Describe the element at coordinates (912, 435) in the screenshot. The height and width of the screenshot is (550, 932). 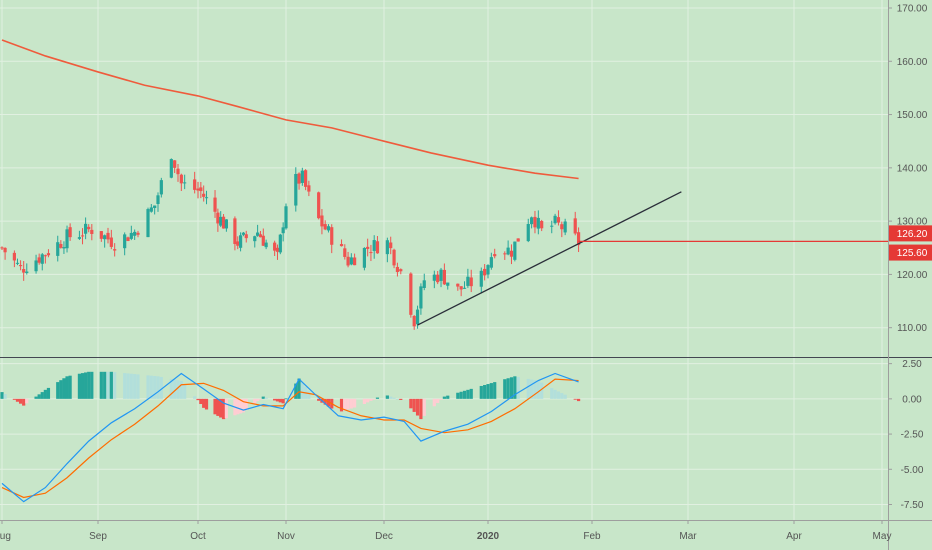
I see `macd-axis-tick-2: -2.50` at that location.